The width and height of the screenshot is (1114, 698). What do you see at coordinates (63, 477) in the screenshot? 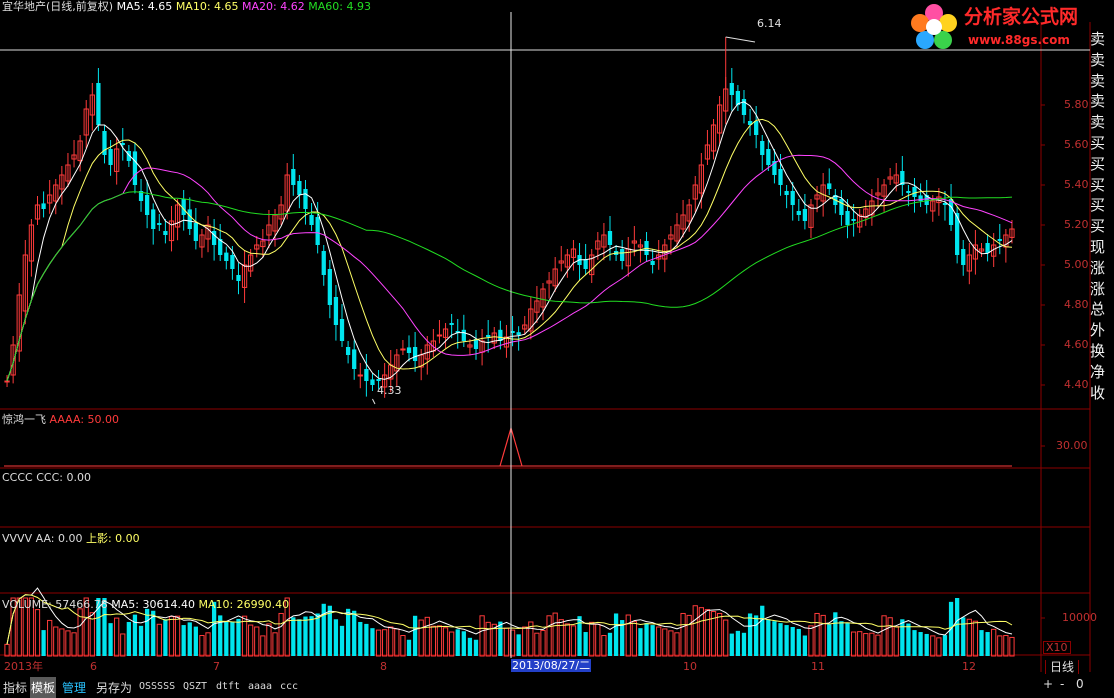
I see `cccc-value: CCC: 0.00` at bounding box center [63, 477].